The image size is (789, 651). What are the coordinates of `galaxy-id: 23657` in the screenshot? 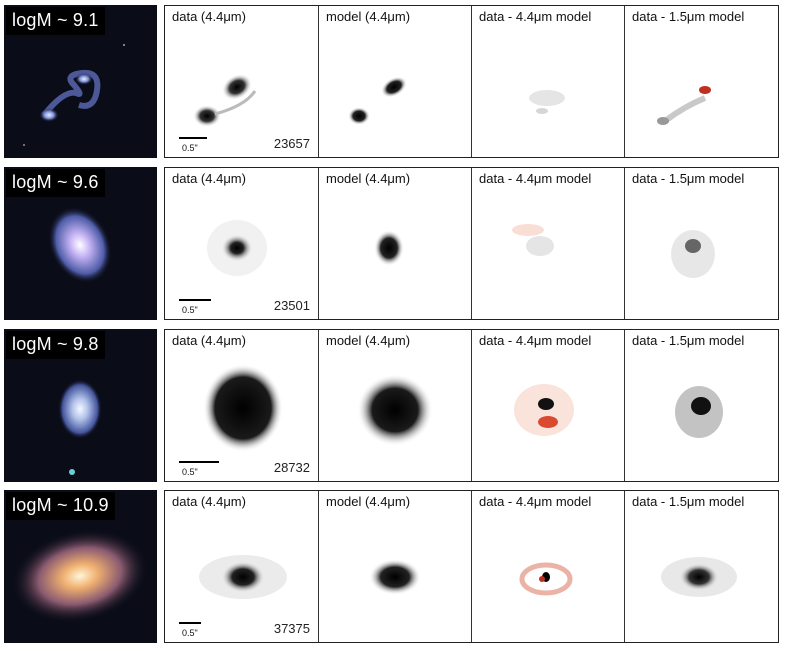 It's located at (291, 143).